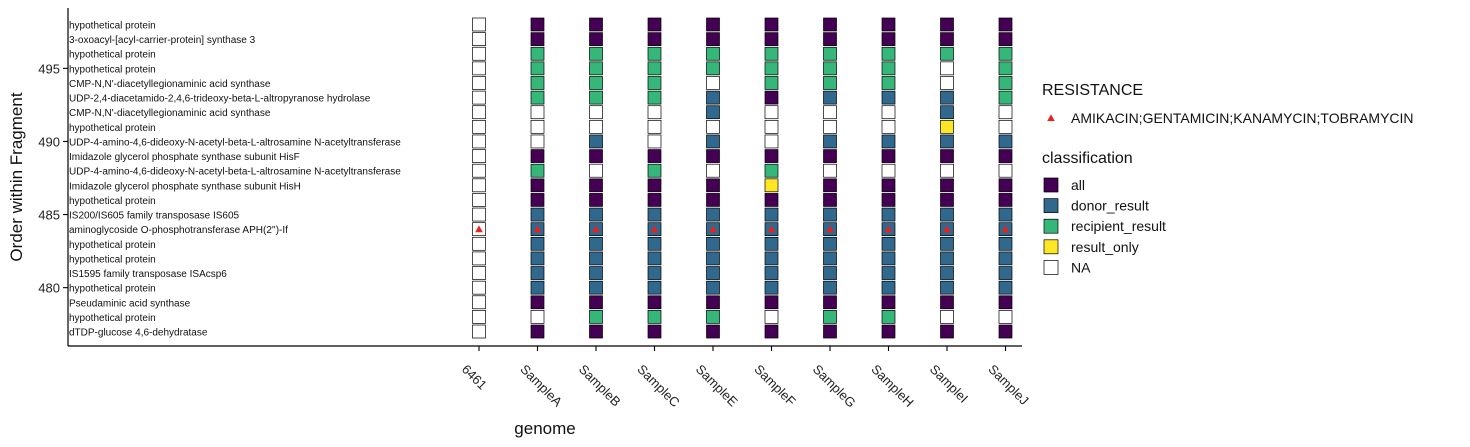 The width and height of the screenshot is (1470, 447). I want to click on legend-label-donor_result: donor_result, so click(1110, 206).